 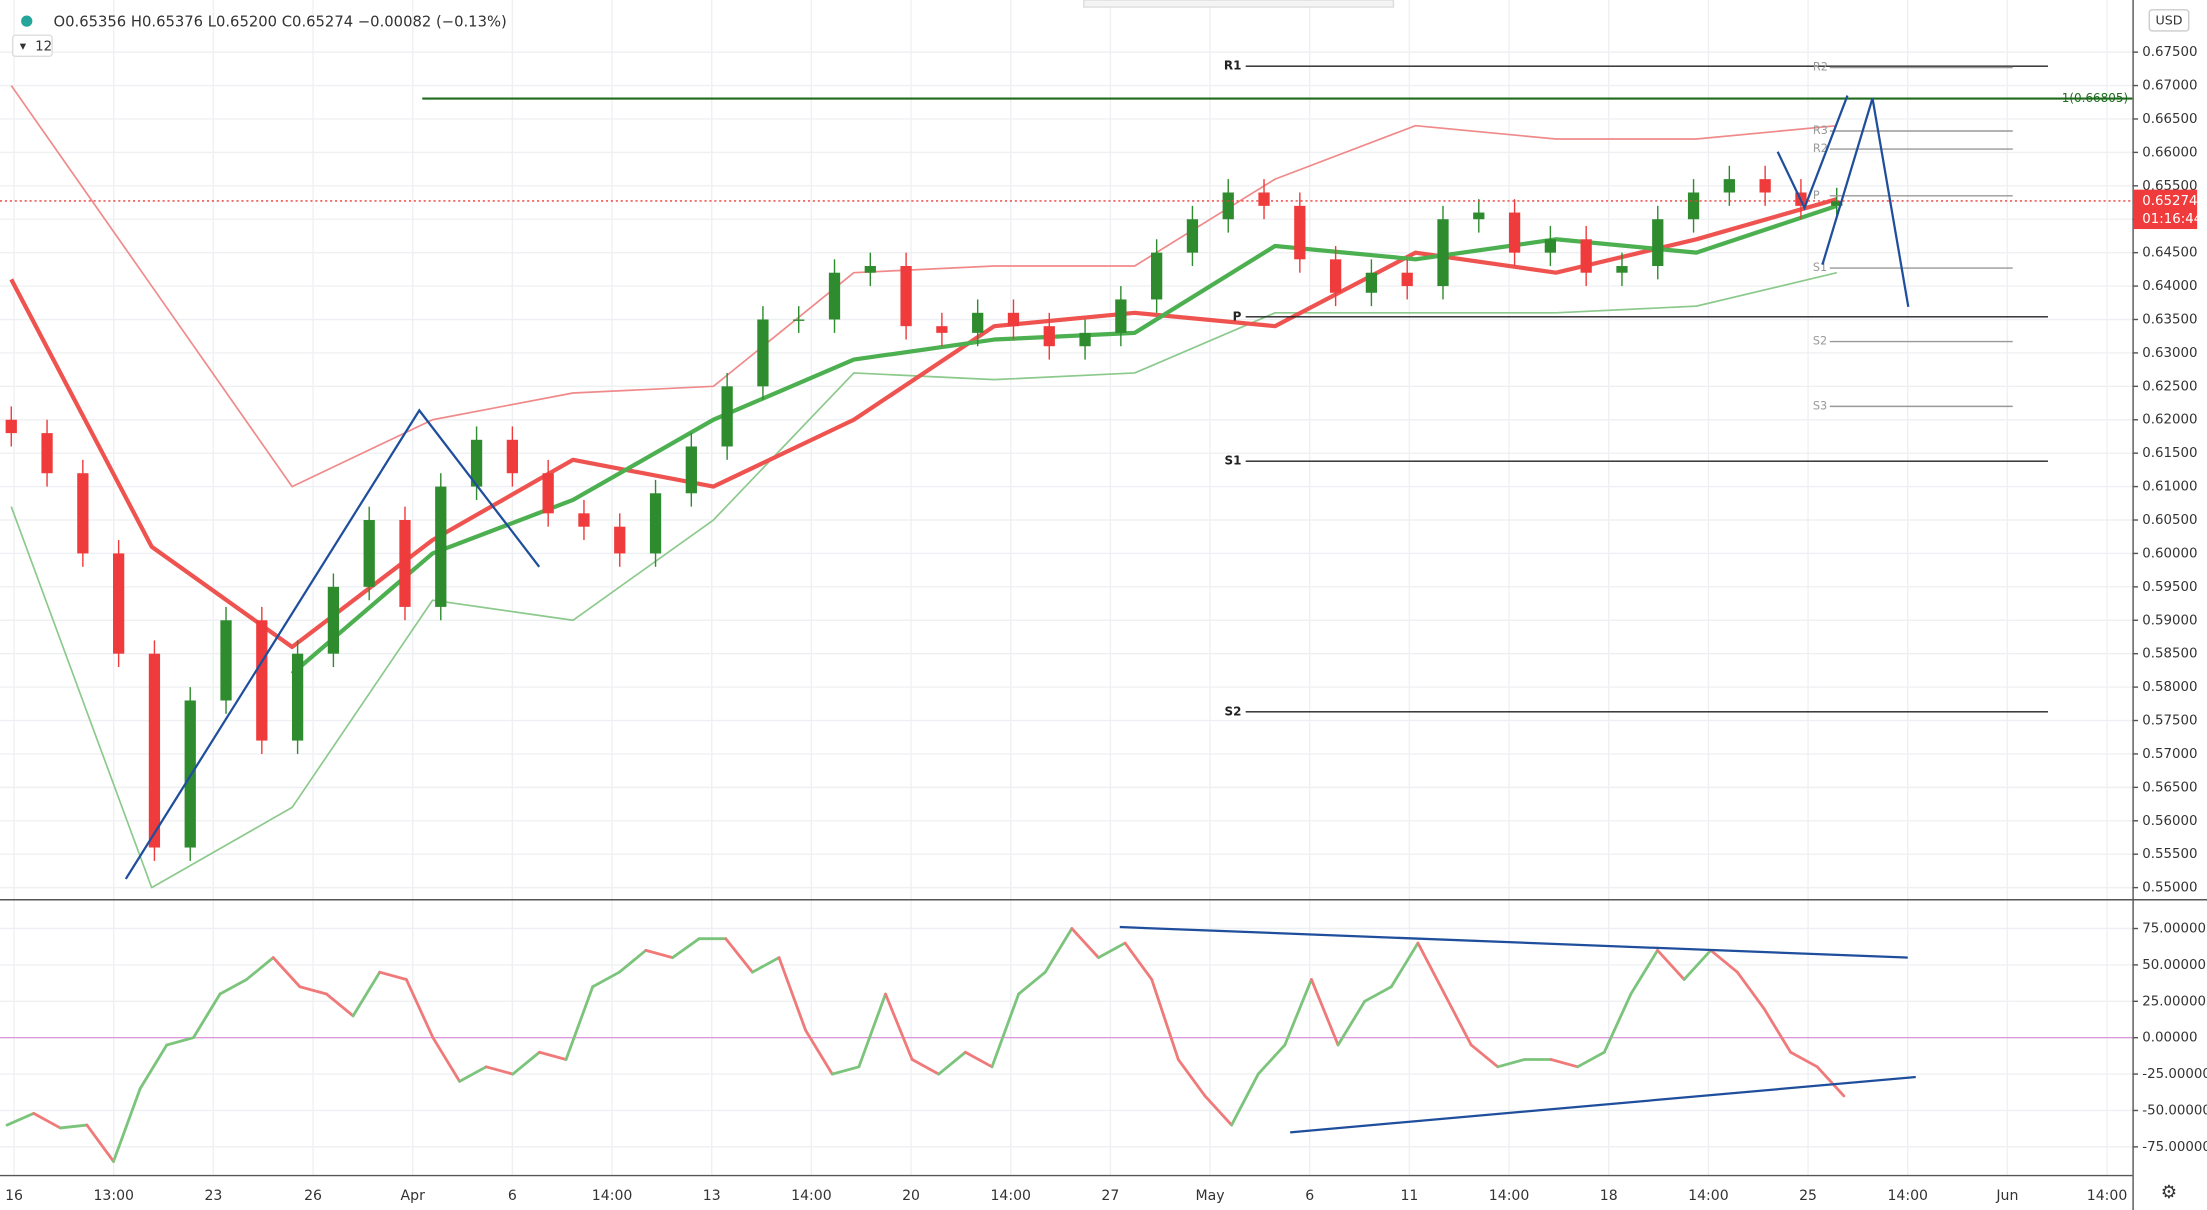 What do you see at coordinates (2169, 854) in the screenshot?
I see `y-tick-label: 0.55500` at bounding box center [2169, 854].